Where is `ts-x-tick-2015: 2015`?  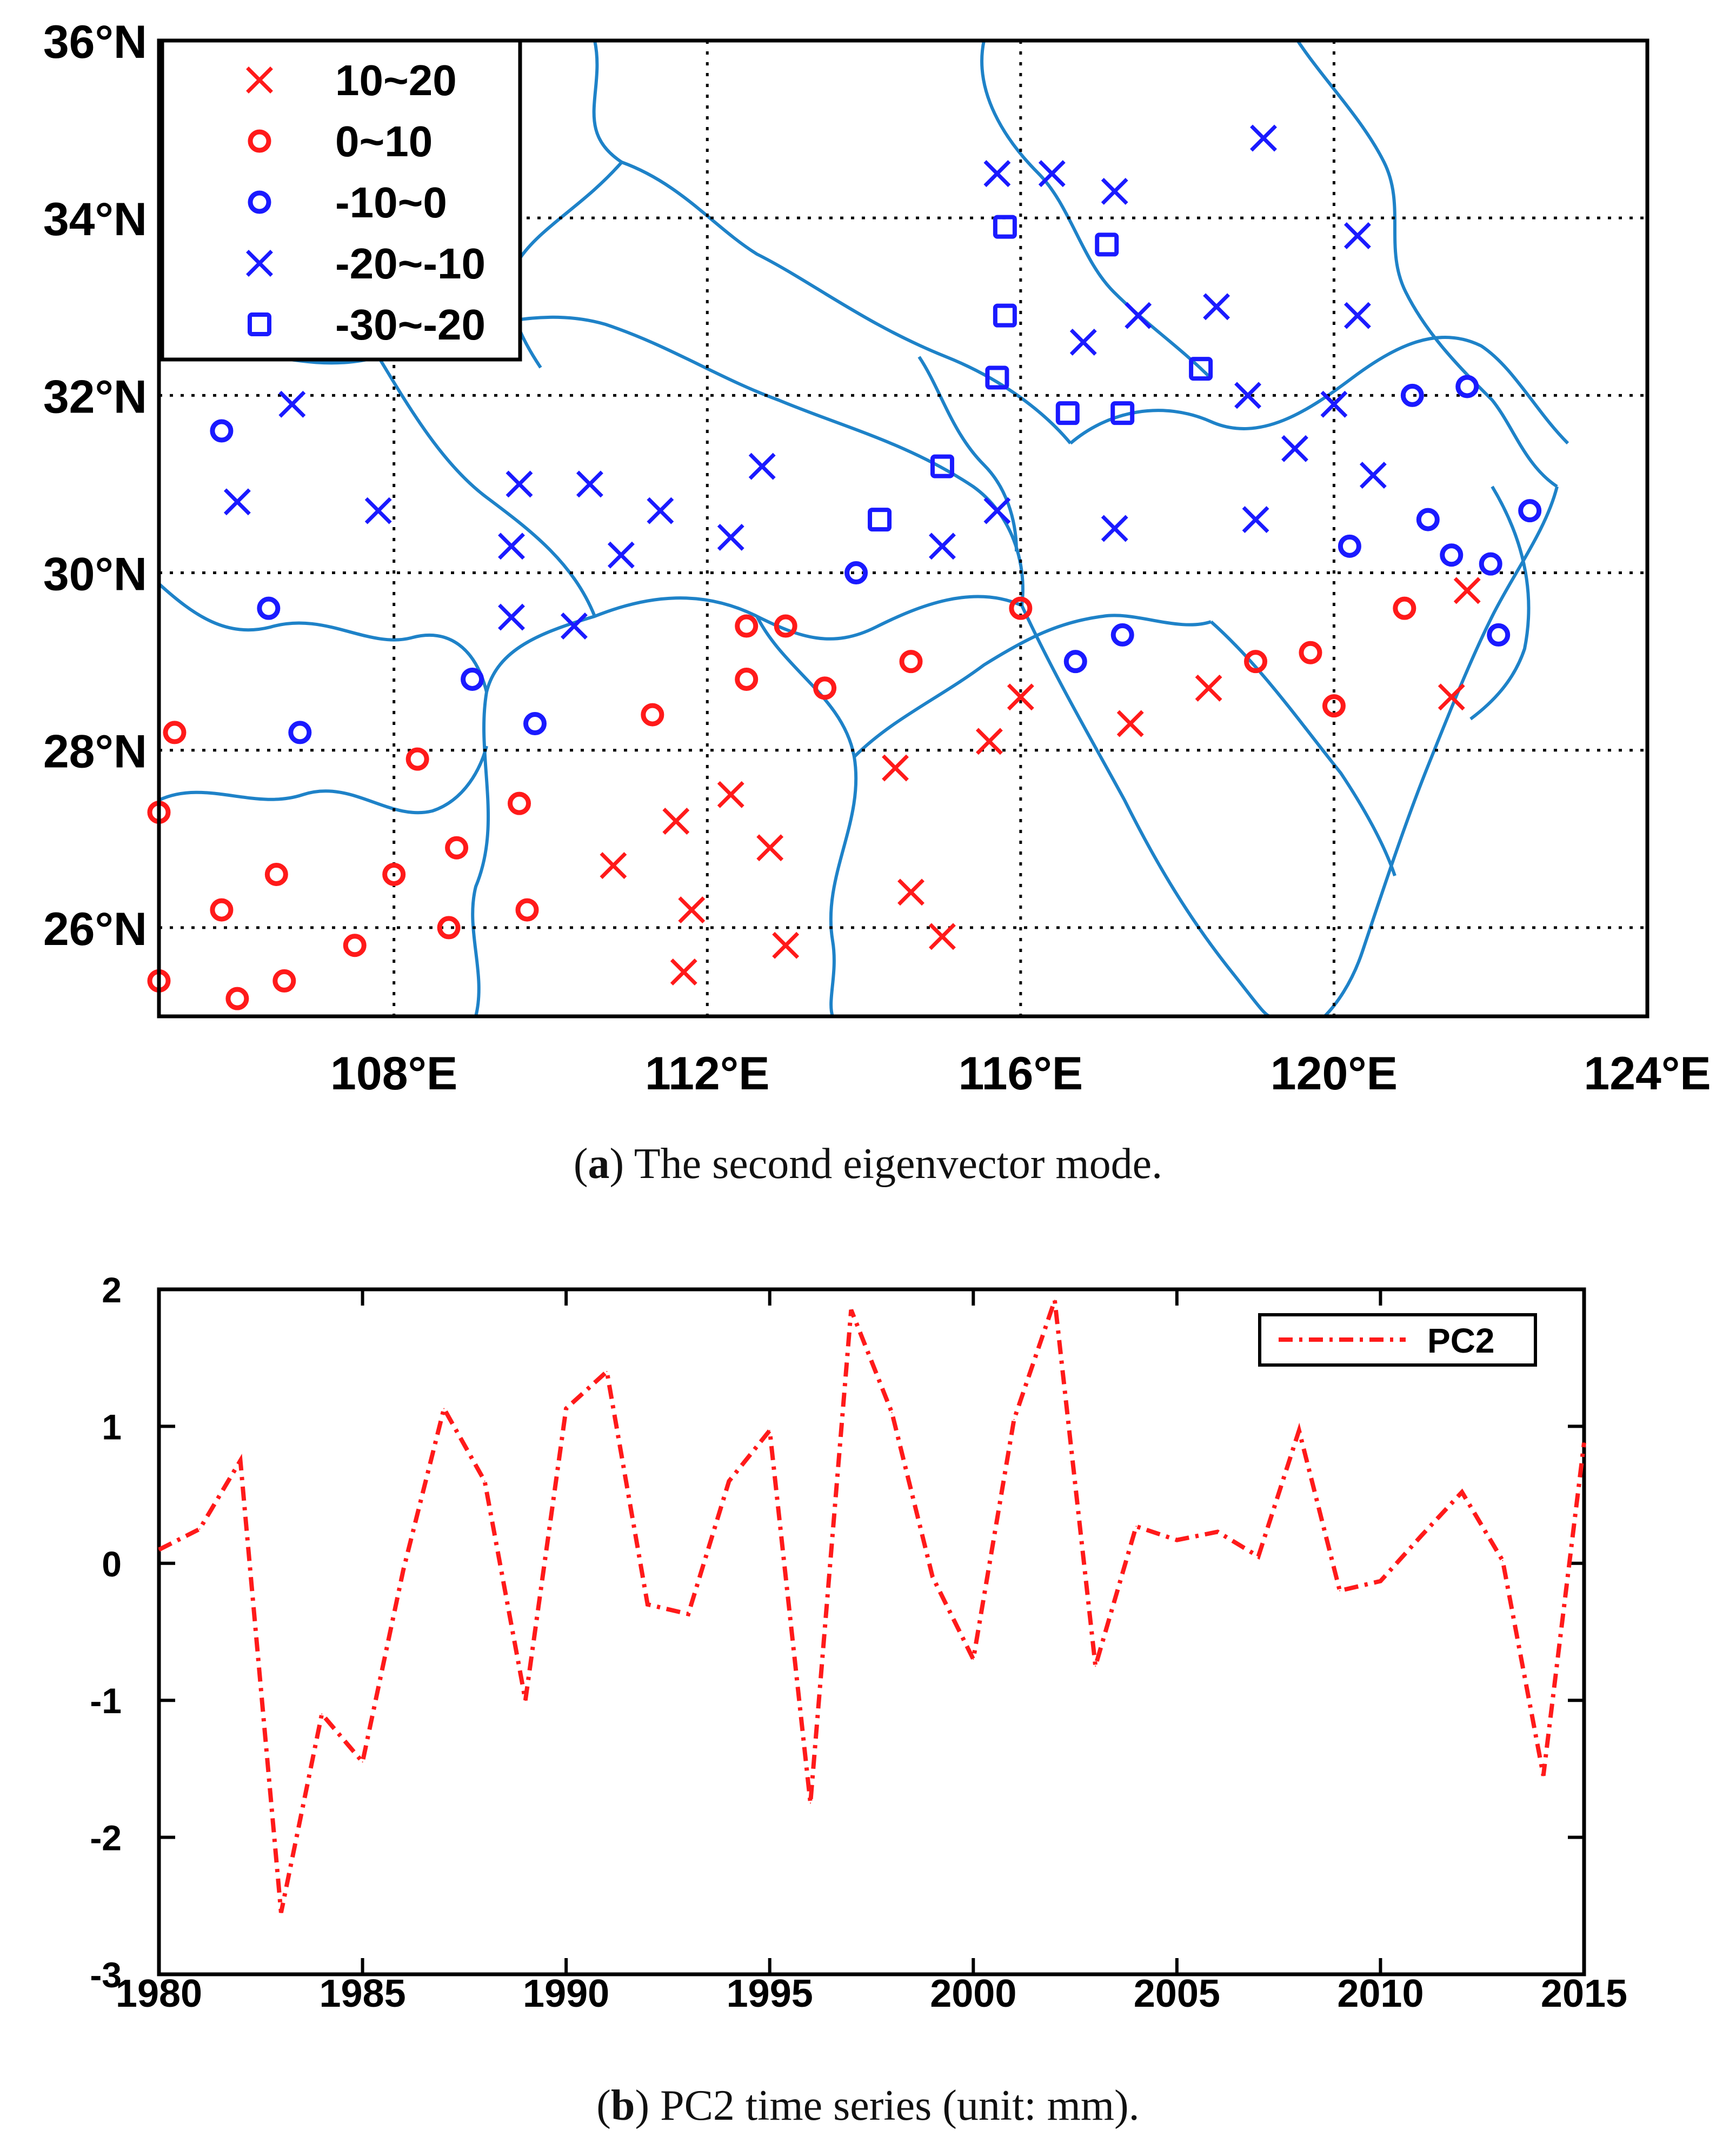
ts-x-tick-2015: 2015 is located at coordinates (1584, 1993).